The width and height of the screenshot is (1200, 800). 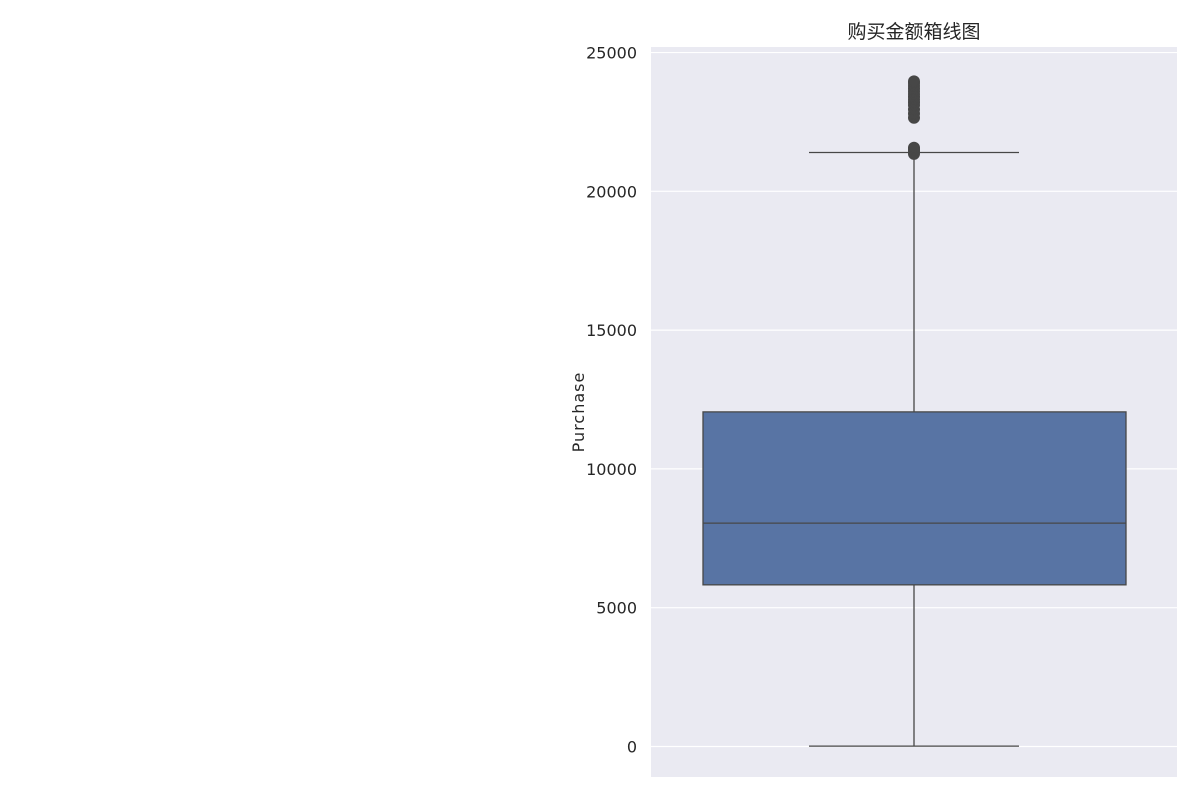 What do you see at coordinates (578, 412) in the screenshot?
I see `y-axis-label: Purchase` at bounding box center [578, 412].